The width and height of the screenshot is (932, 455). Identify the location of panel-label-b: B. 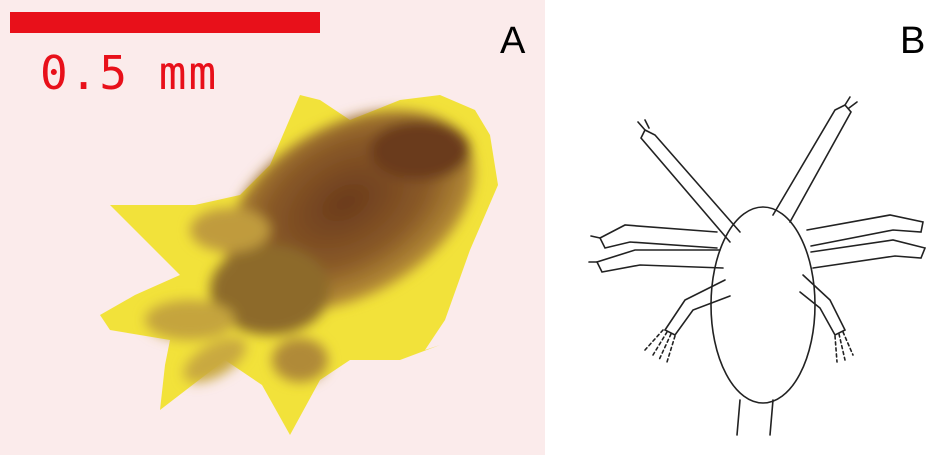
(913, 41).